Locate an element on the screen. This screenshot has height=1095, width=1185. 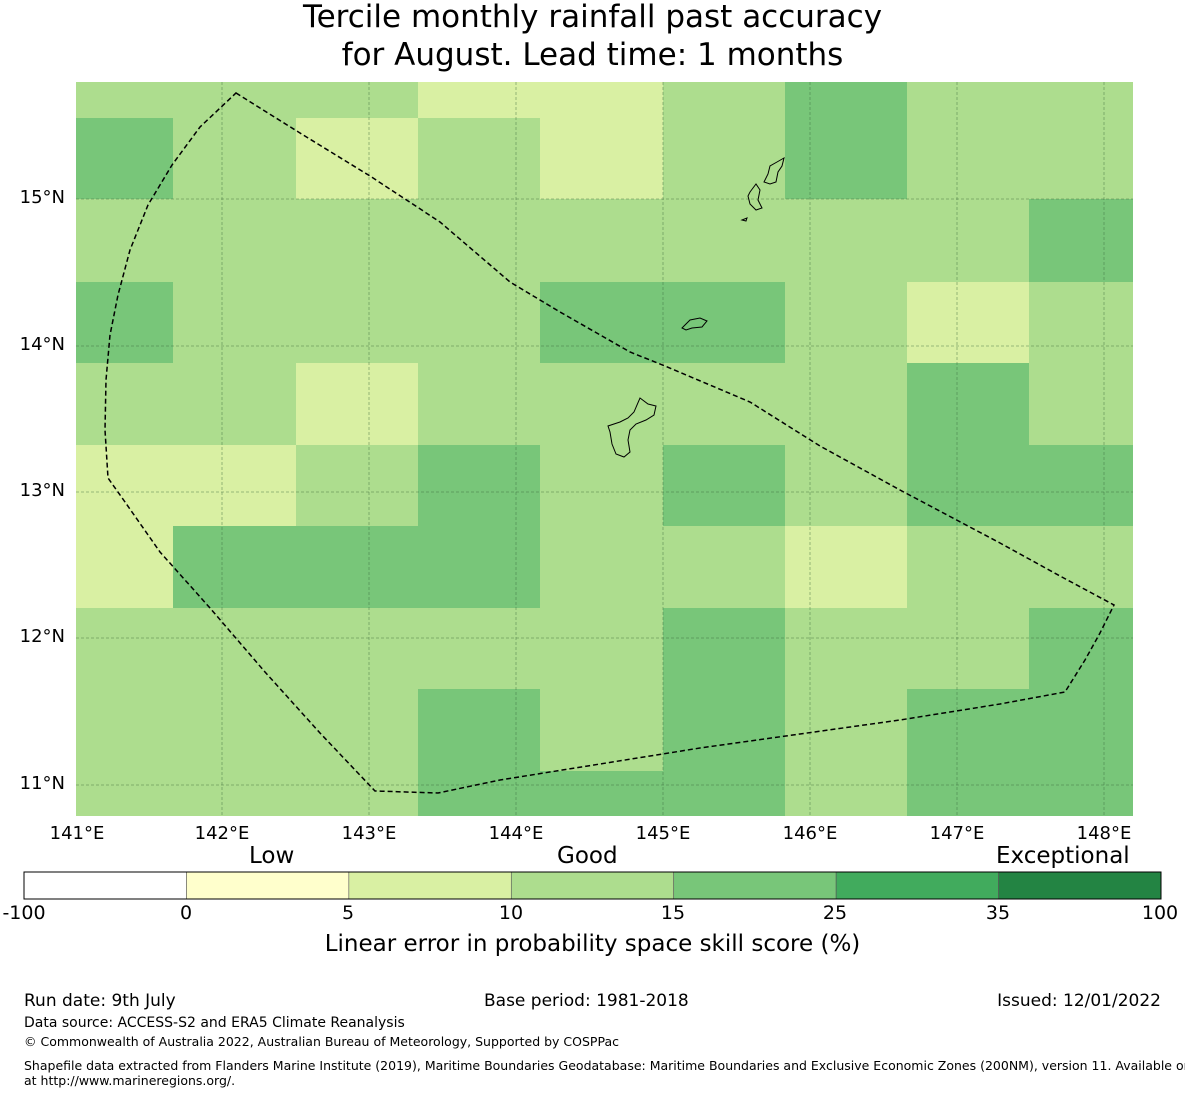
tick-label: 0 is located at coordinates (186, 913).